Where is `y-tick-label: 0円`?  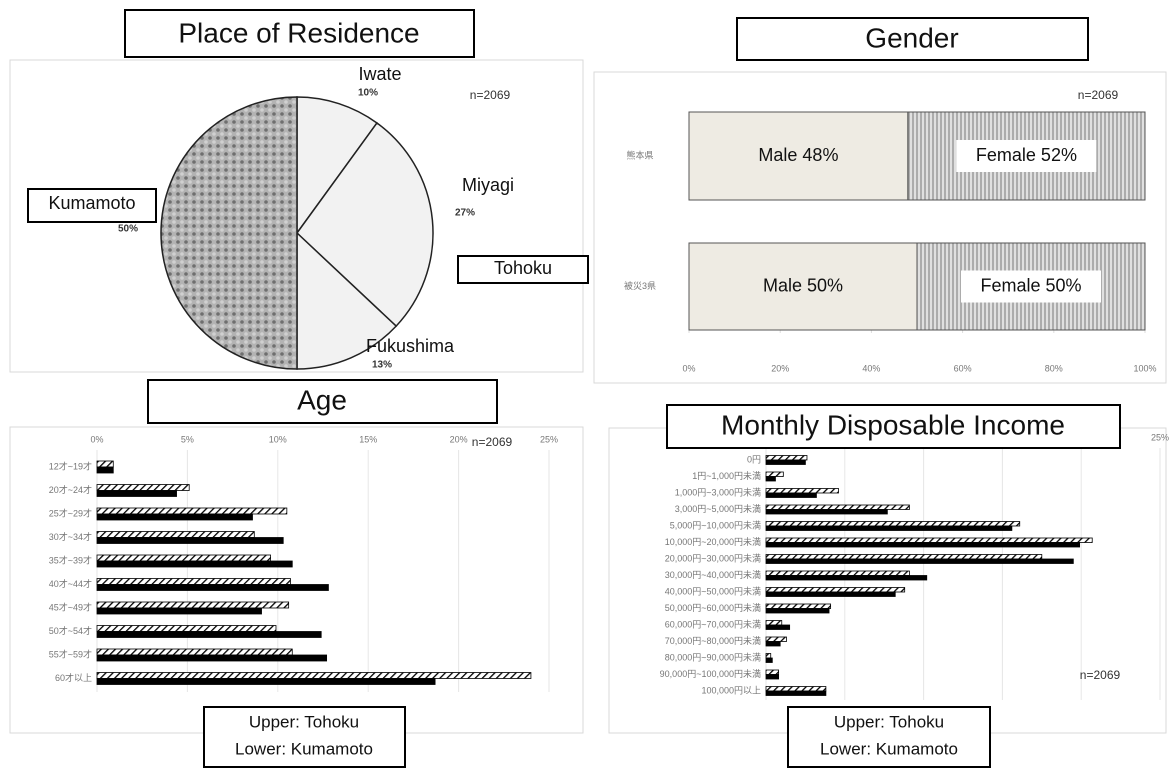 y-tick-label: 0円 is located at coordinates (754, 459).